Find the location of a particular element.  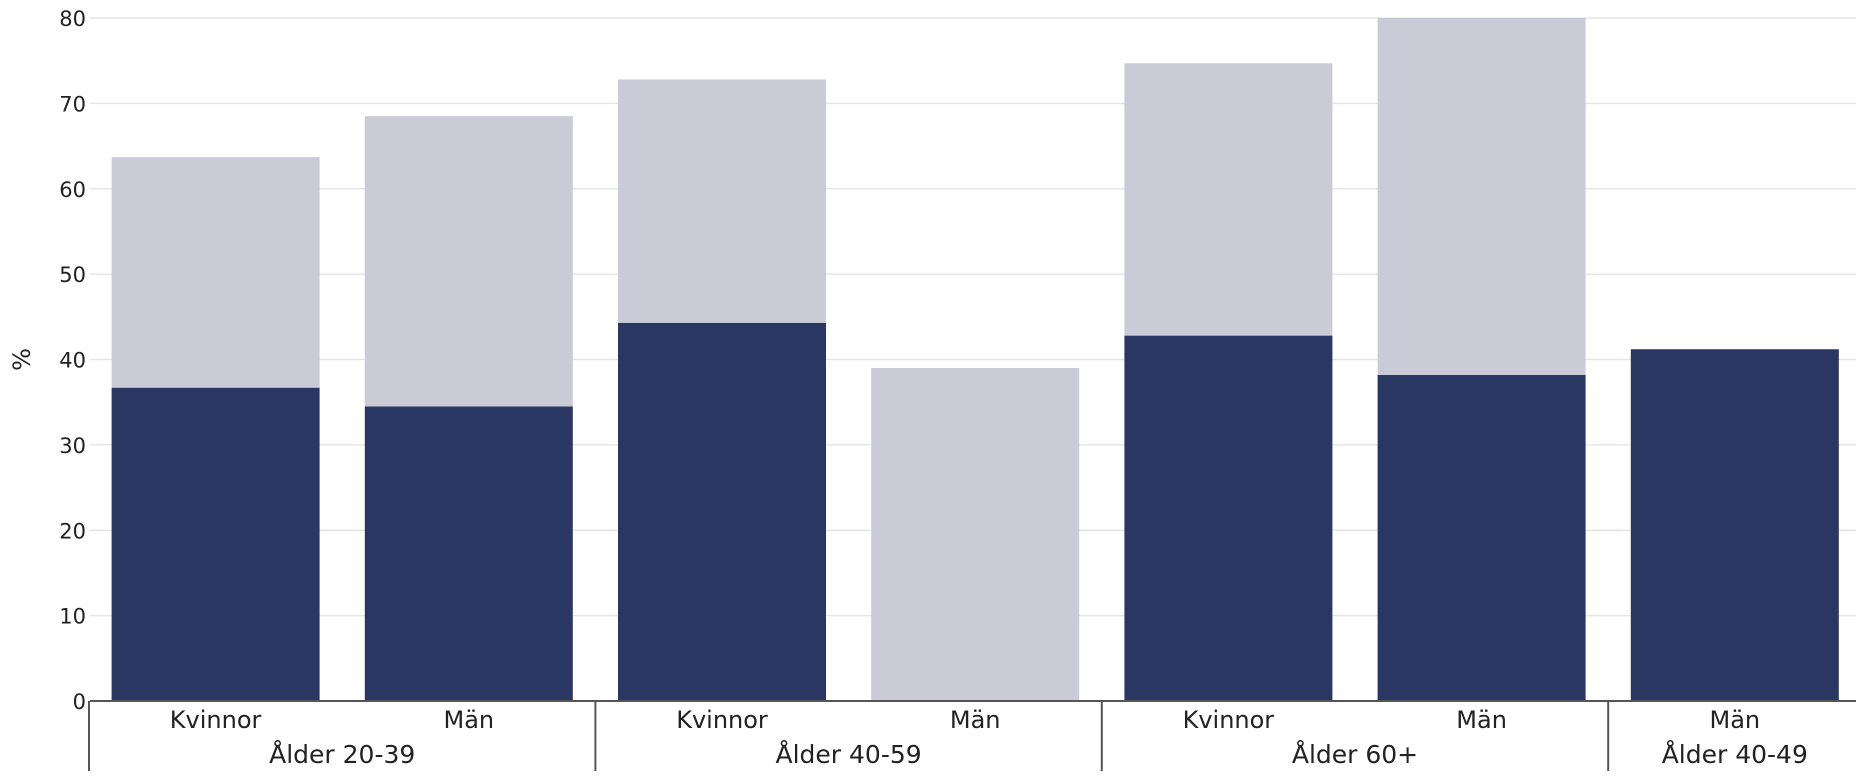

y-tick-label: 0 is located at coordinates (79, 702).